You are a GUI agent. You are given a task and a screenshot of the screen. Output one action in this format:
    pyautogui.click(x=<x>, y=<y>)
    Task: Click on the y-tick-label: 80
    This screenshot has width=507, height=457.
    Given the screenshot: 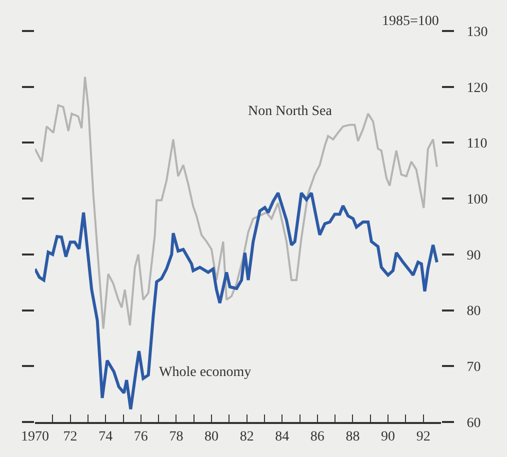 What is the action you would take?
    pyautogui.click(x=473, y=312)
    